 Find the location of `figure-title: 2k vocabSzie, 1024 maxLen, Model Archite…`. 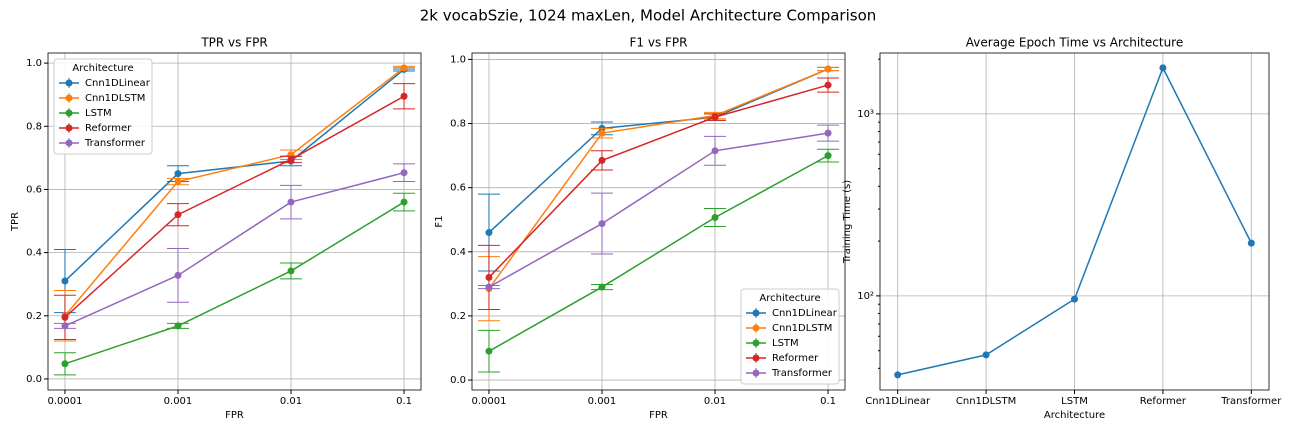

figure-title: 2k vocabSzie, 1024 maxLen, Model Archite… is located at coordinates (648, 16).